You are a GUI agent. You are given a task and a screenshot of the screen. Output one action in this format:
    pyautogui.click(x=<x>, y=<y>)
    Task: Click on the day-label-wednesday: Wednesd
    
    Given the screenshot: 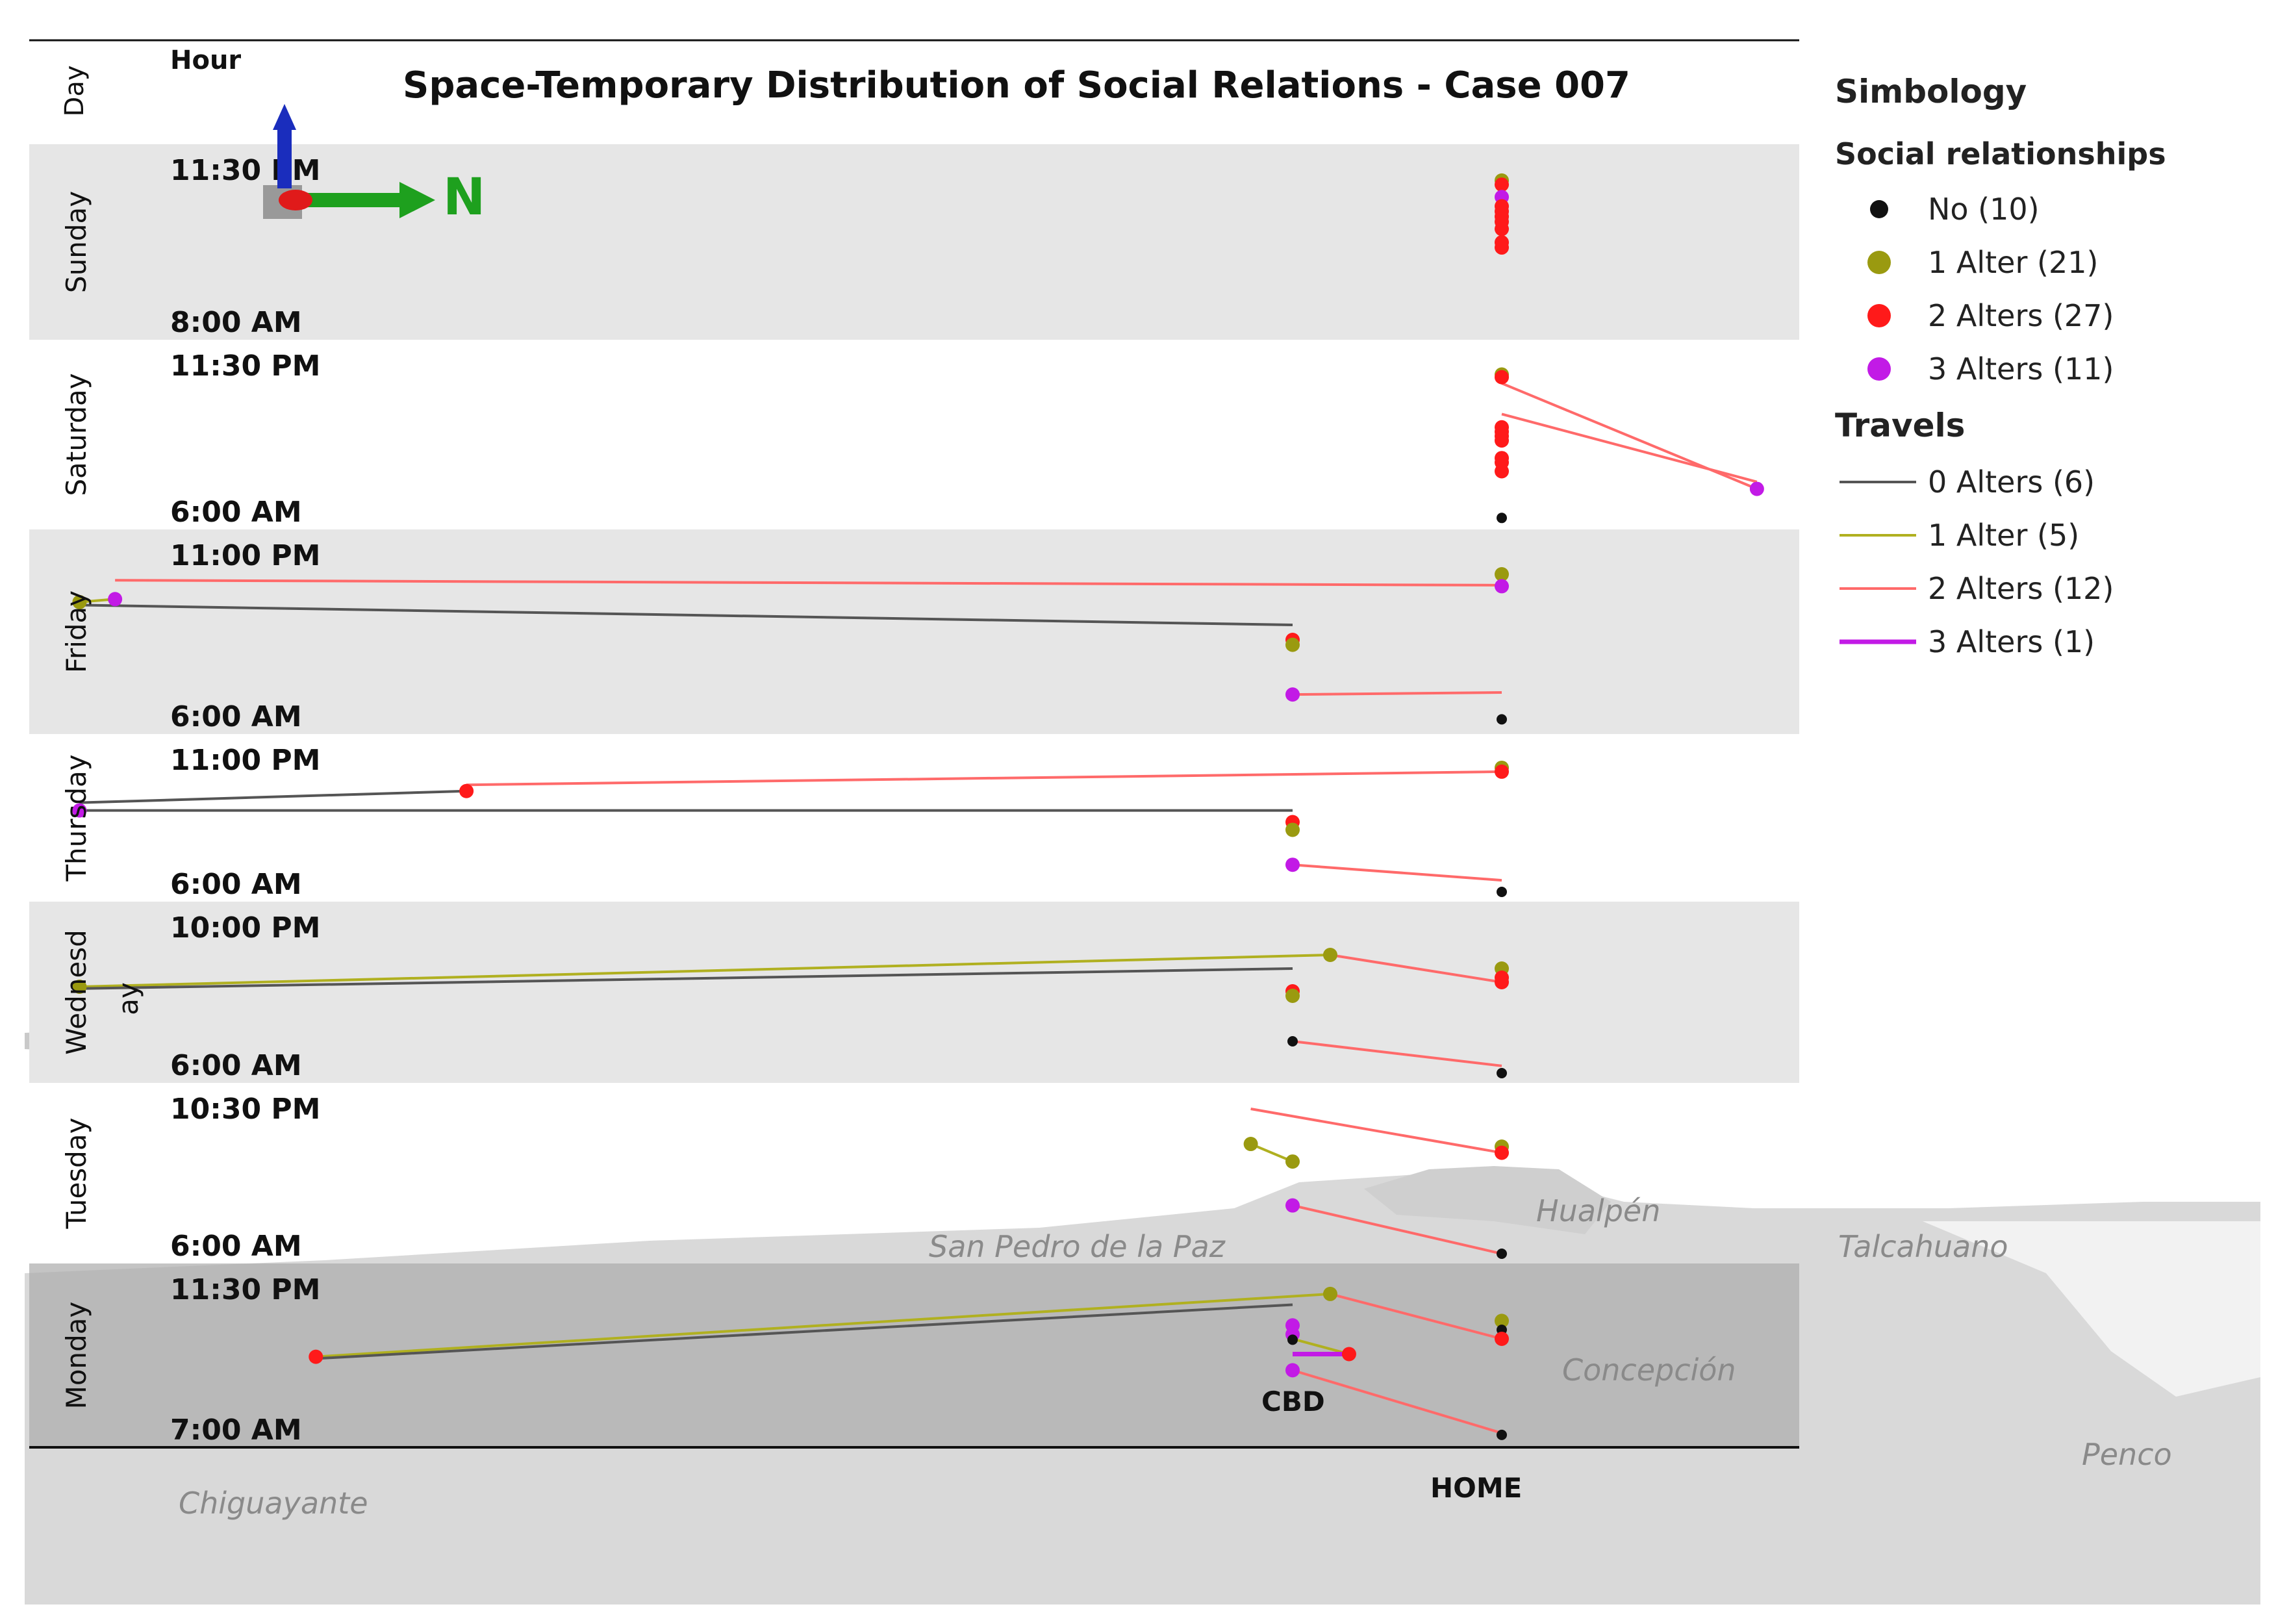 What is the action you would take?
    pyautogui.click(x=76, y=992)
    